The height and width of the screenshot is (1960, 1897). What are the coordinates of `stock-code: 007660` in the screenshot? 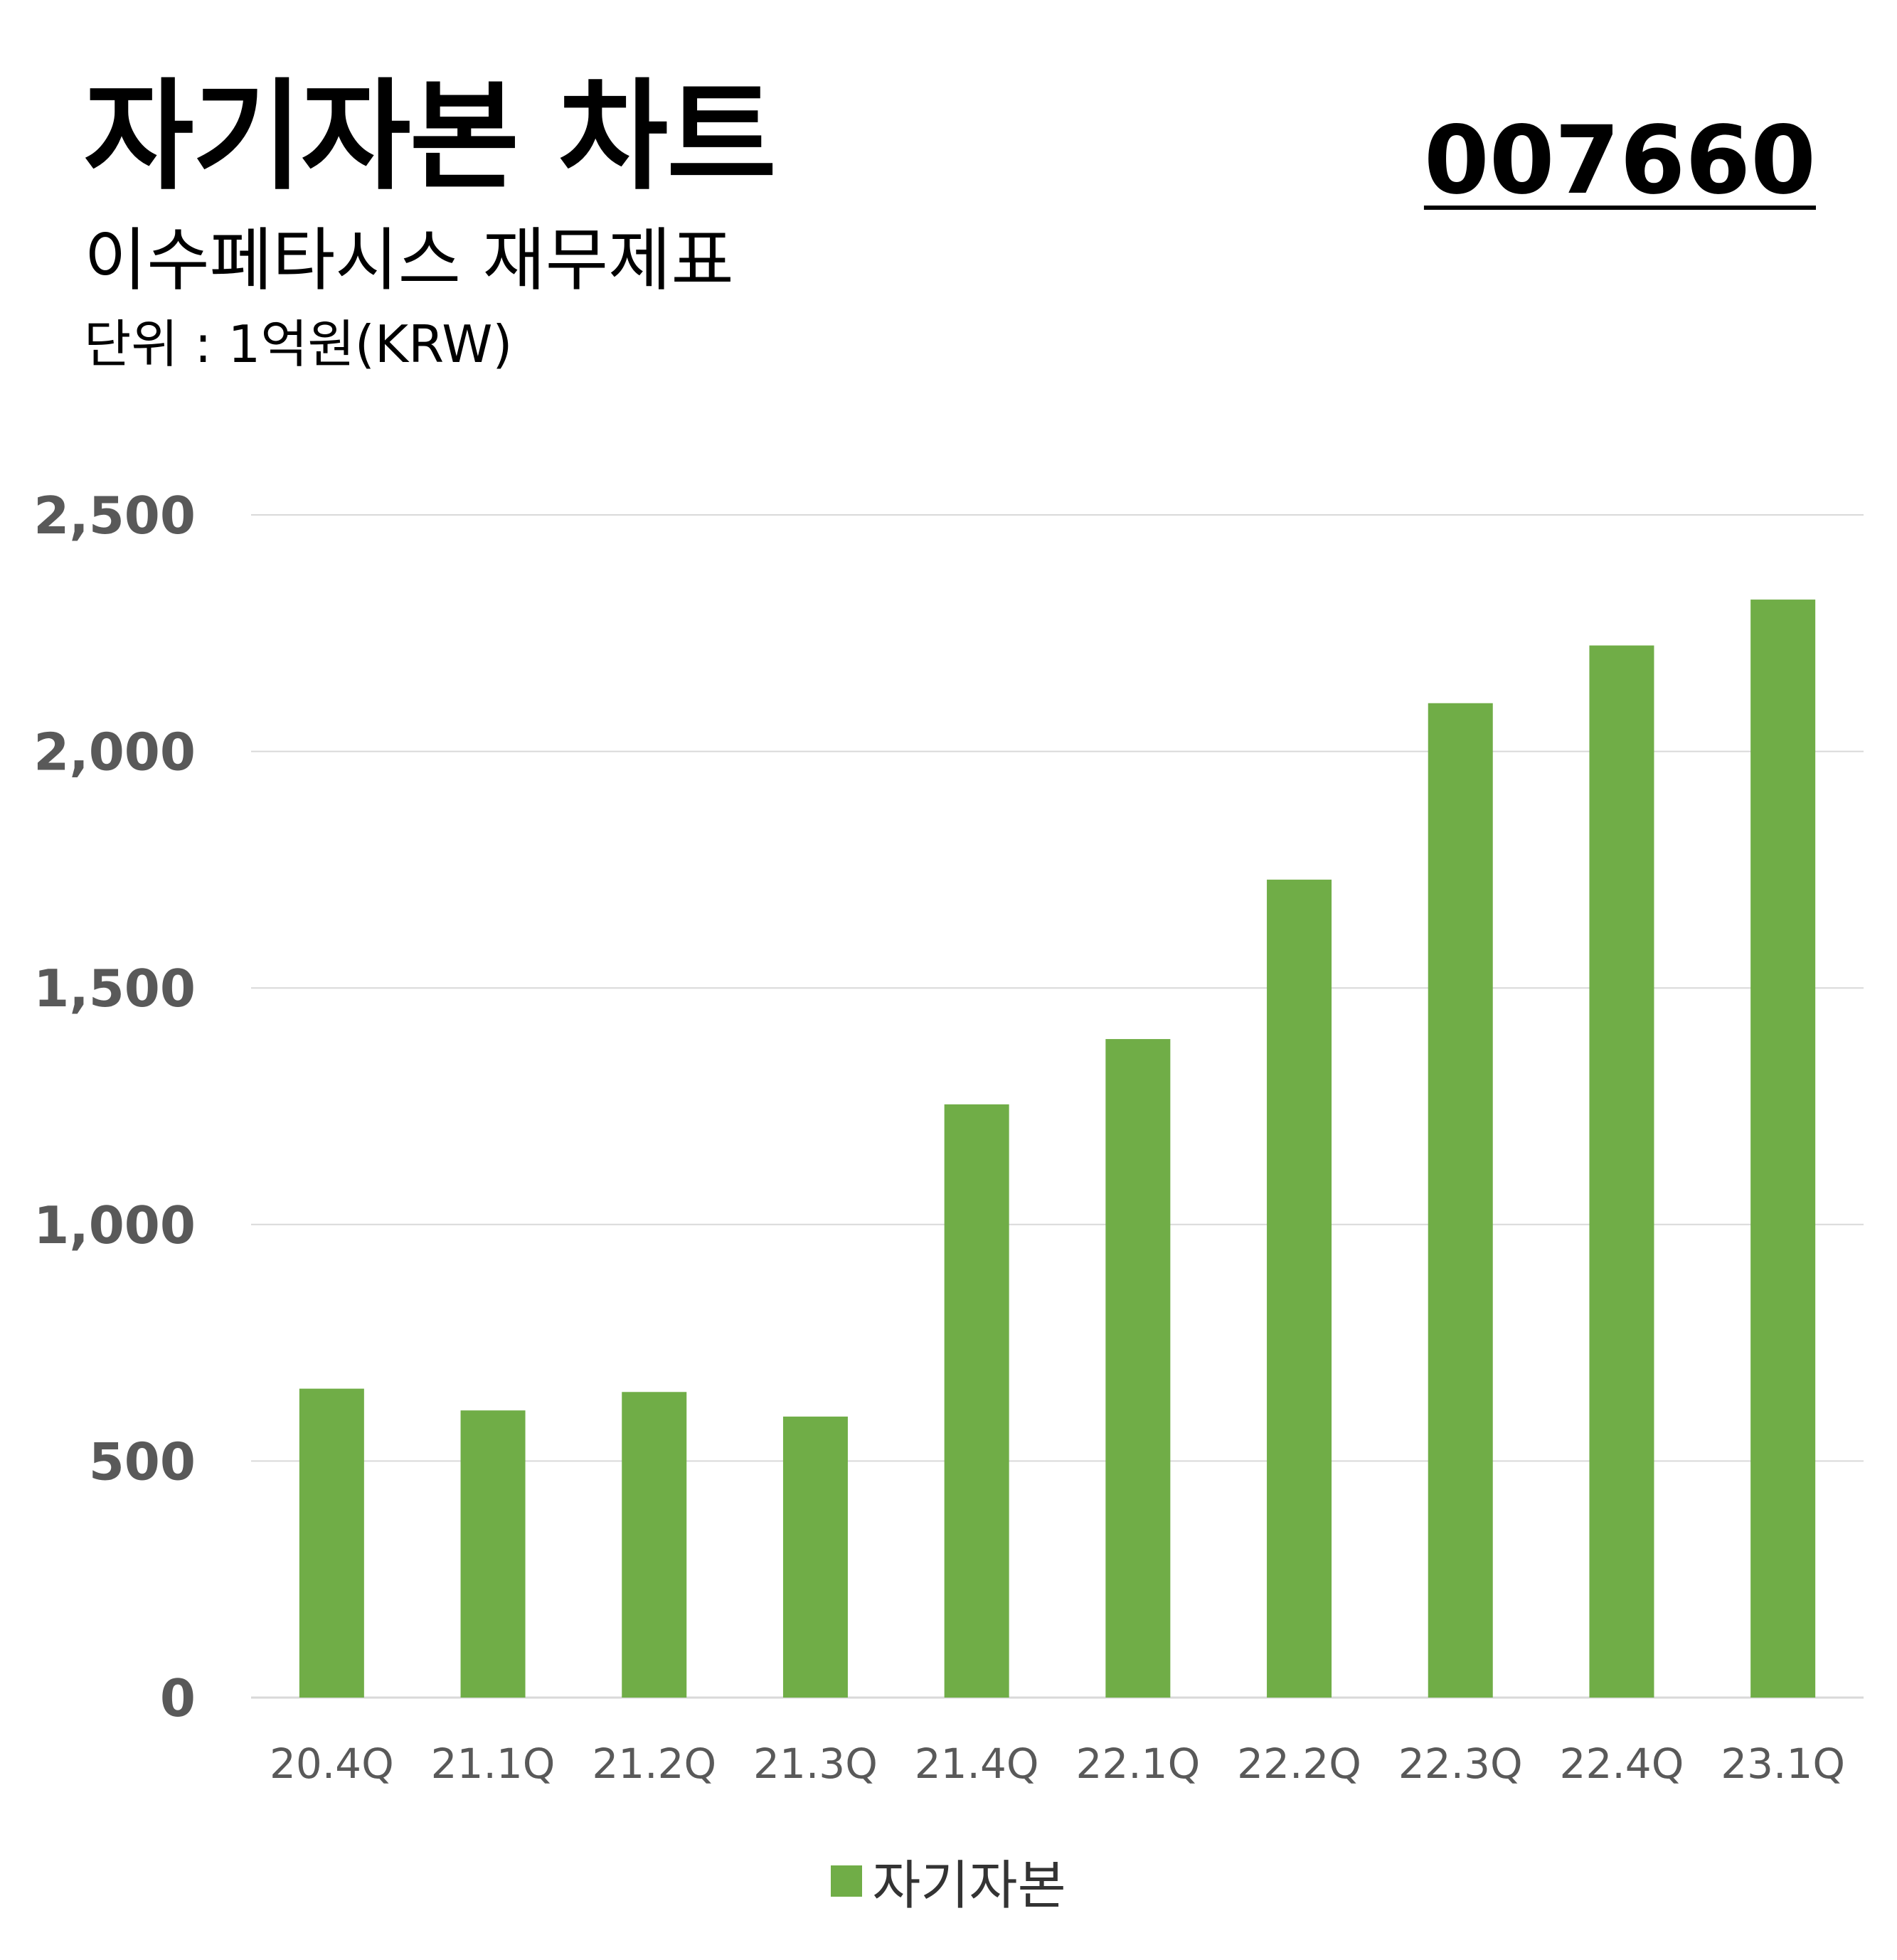 It's located at (1619, 160).